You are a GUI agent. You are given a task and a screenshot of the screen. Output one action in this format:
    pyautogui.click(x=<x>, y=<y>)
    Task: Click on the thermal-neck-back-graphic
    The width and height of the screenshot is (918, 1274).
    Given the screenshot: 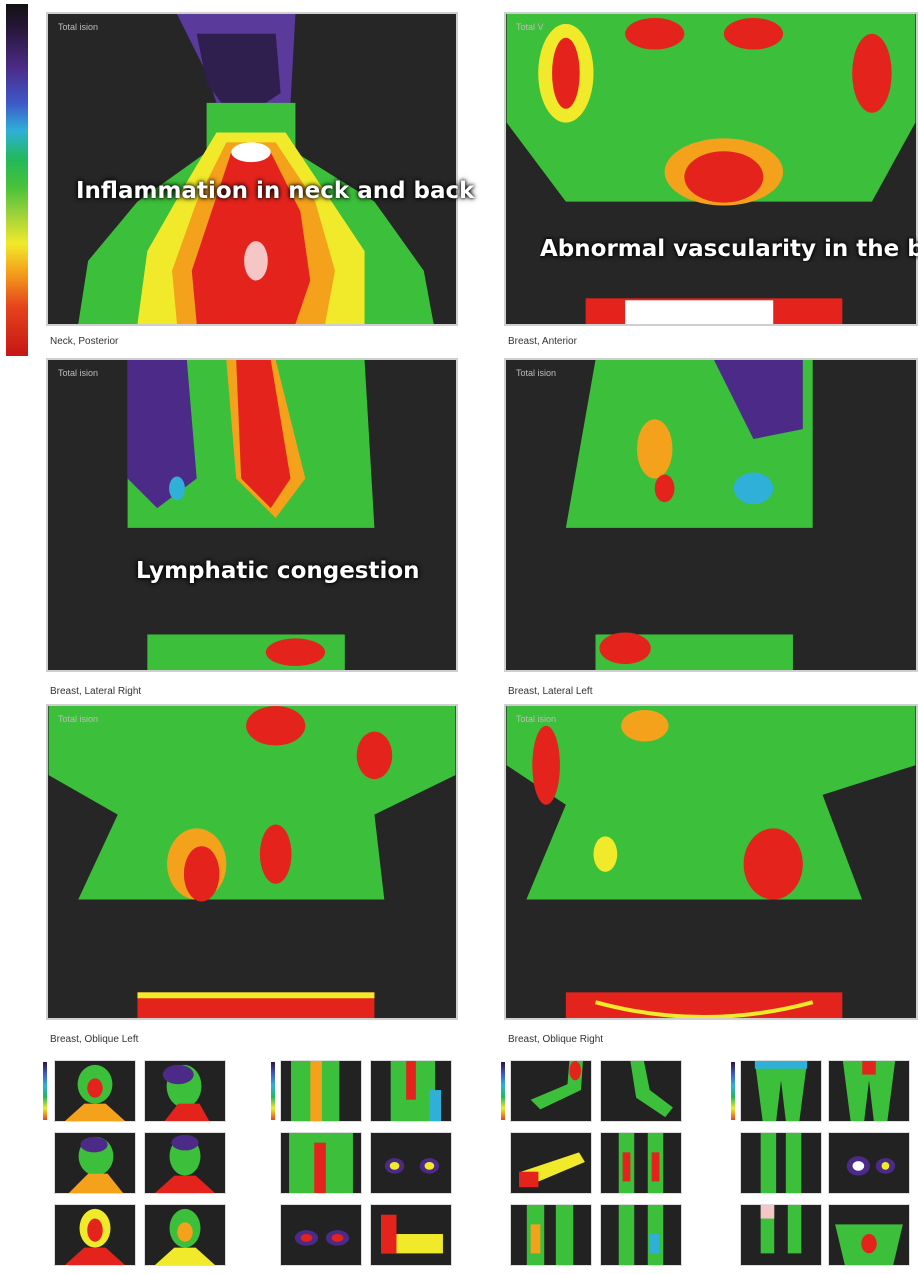 What is the action you would take?
    pyautogui.click(x=256, y=169)
    